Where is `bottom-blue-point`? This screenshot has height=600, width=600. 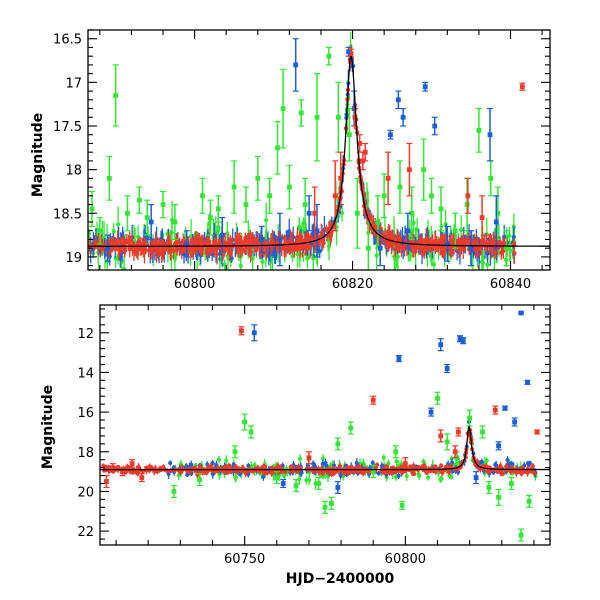 bottom-blue-point is located at coordinates (476, 477).